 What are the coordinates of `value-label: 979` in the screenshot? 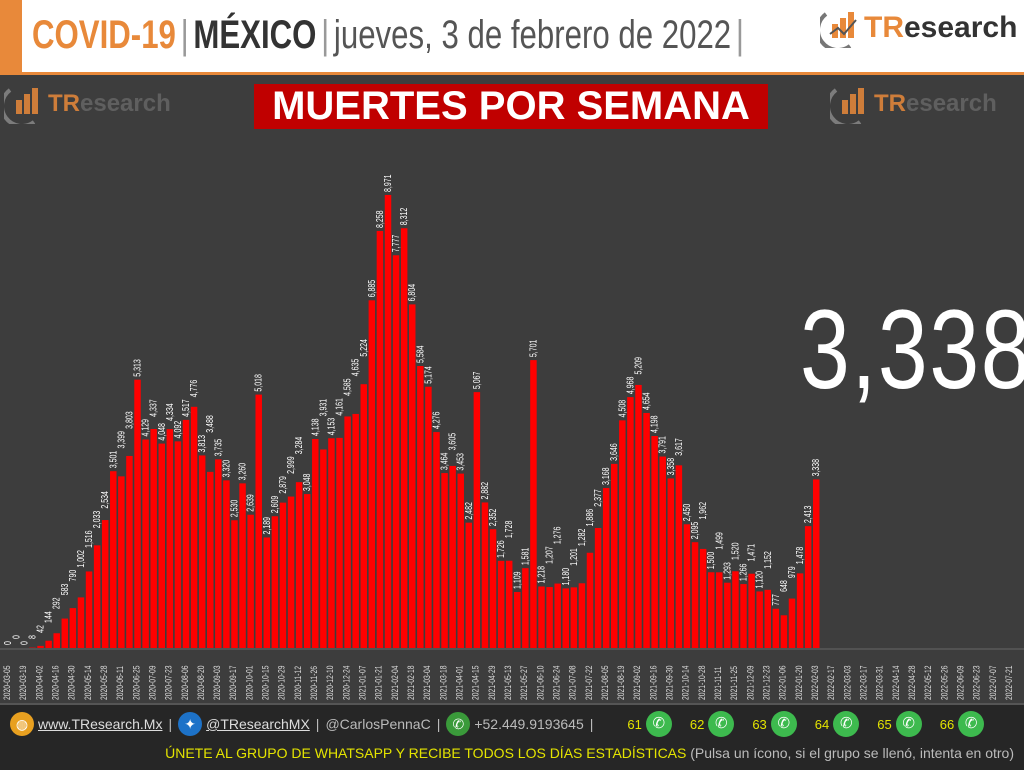 It's located at (792, 572).